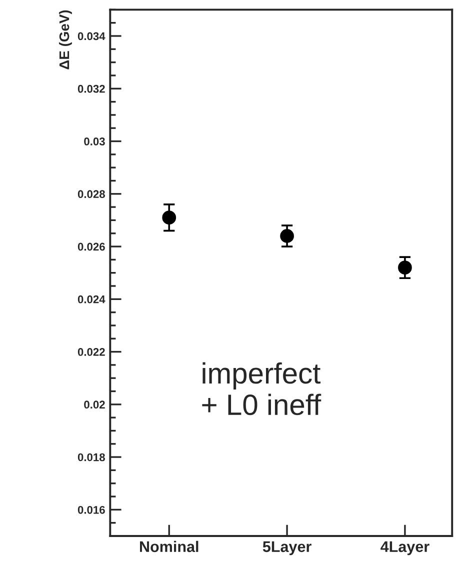 The height and width of the screenshot is (569, 459). I want to click on x-tick-label: 5Layer, so click(287, 548).